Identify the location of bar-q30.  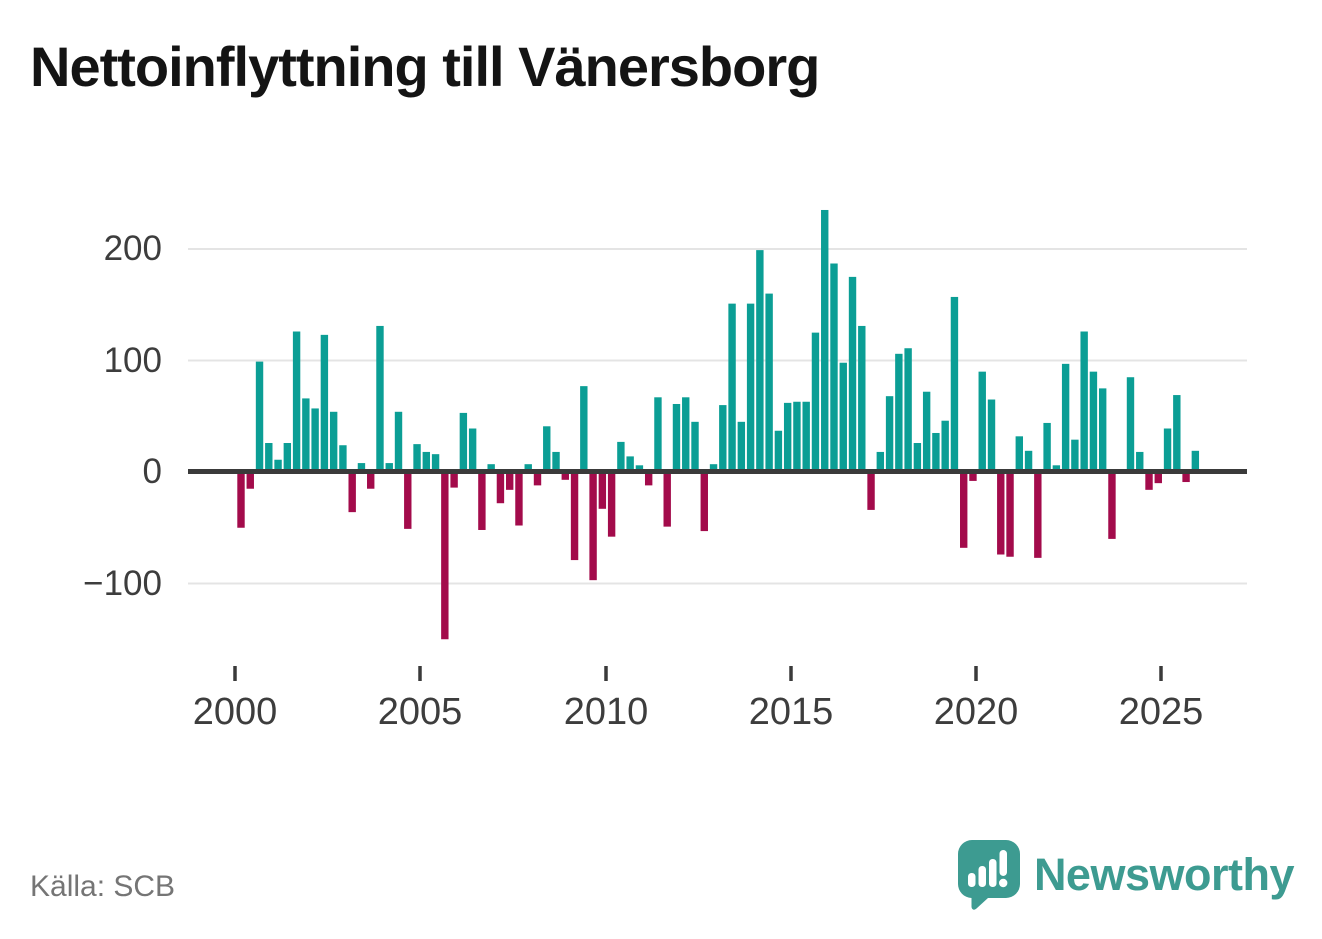
(519, 499).